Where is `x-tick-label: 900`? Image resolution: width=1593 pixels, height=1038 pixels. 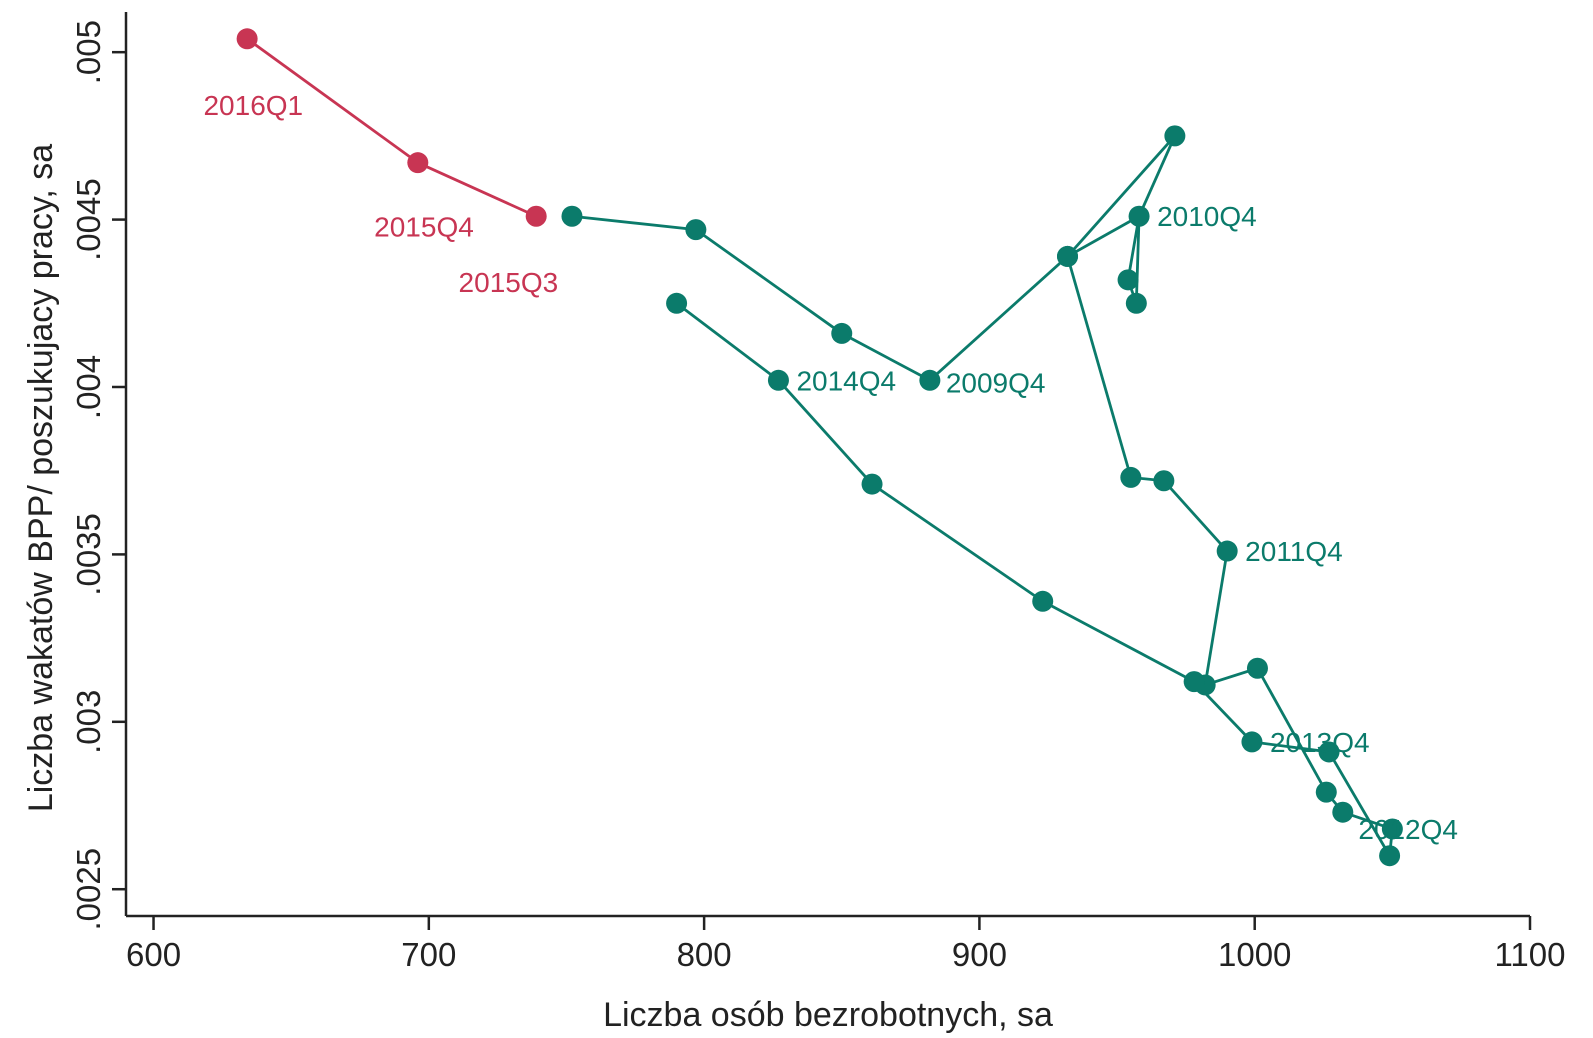
x-tick-label: 900 is located at coordinates (979, 954).